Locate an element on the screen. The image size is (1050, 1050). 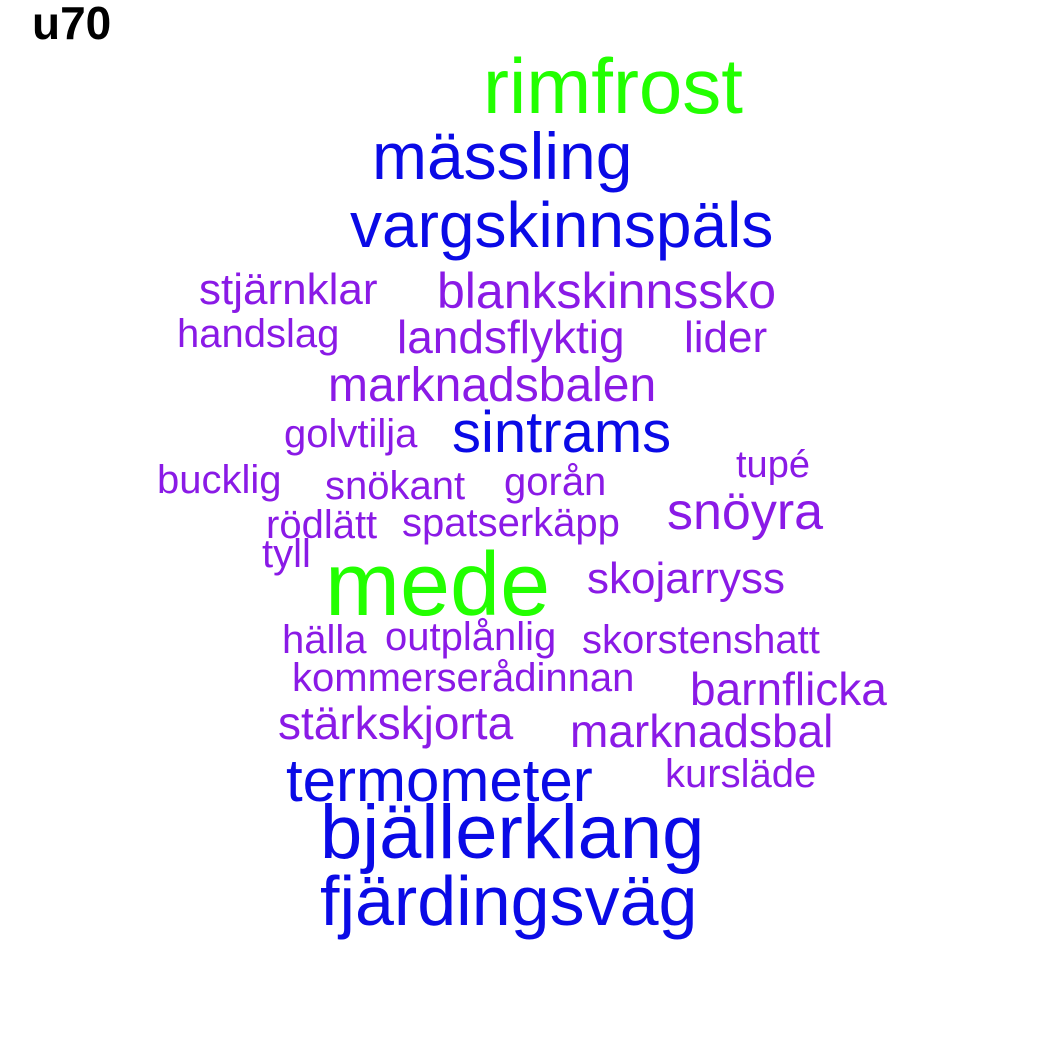
word-golvtilja: golvtilja is located at coordinates (351, 434).